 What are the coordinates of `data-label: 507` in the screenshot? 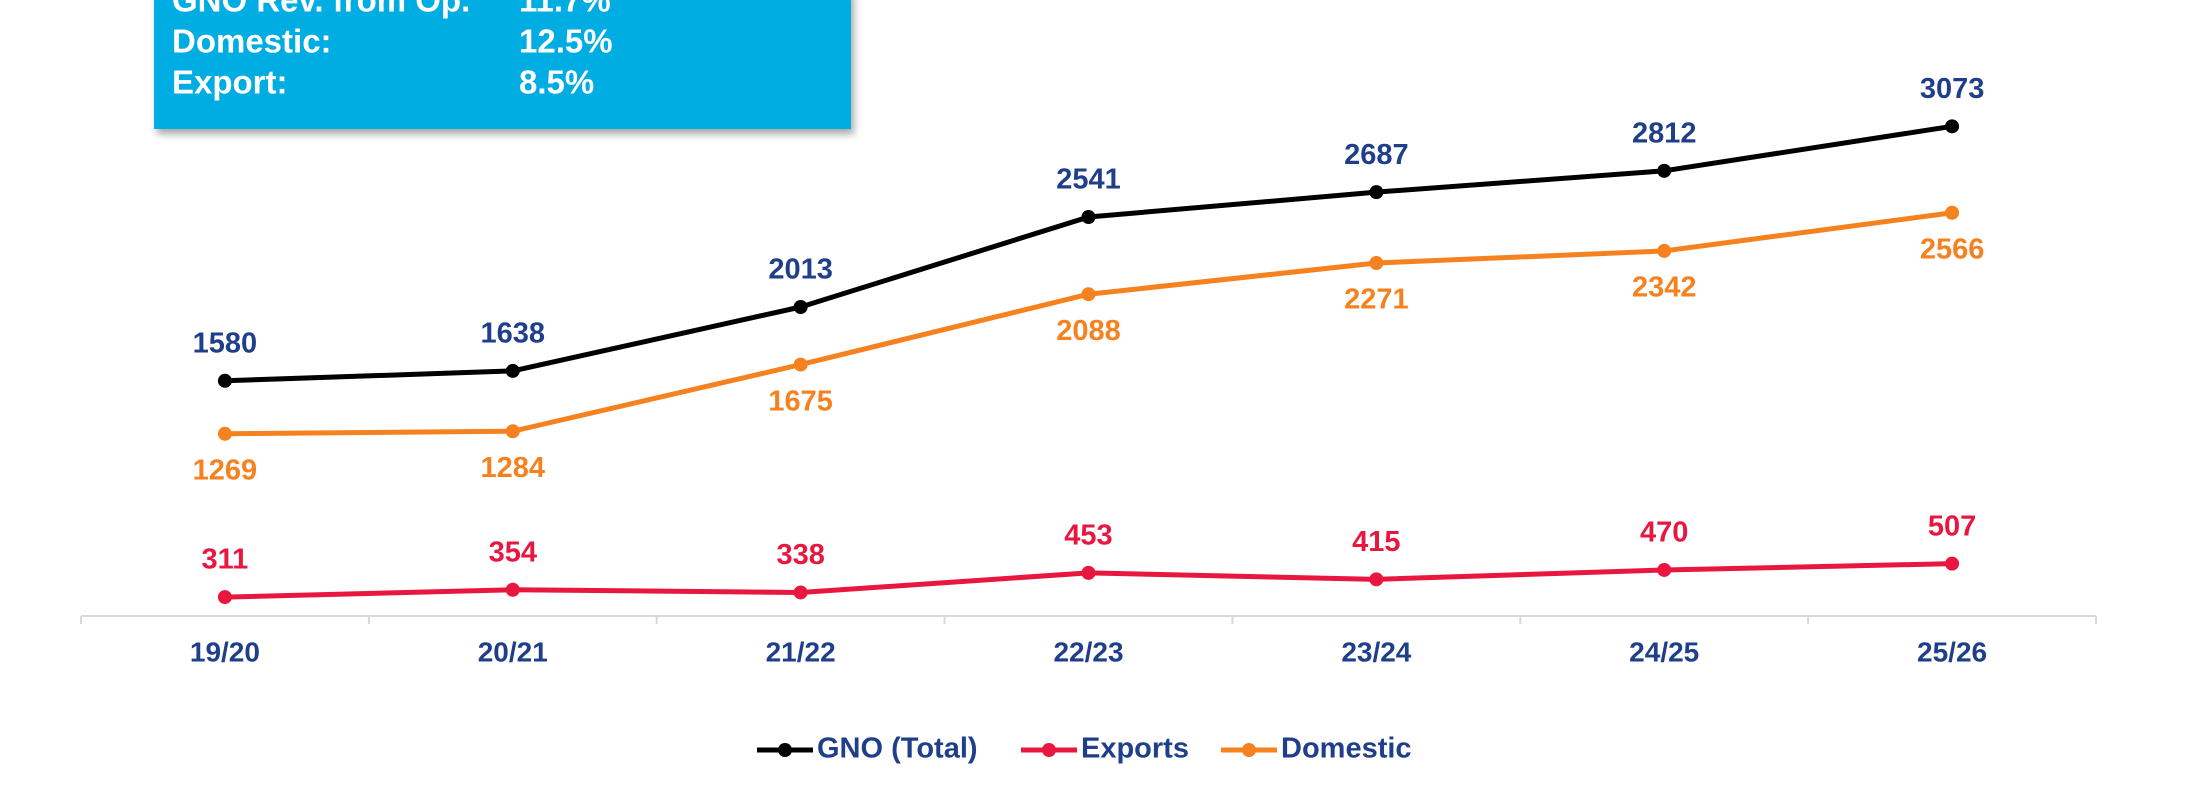 It's located at (1952, 526).